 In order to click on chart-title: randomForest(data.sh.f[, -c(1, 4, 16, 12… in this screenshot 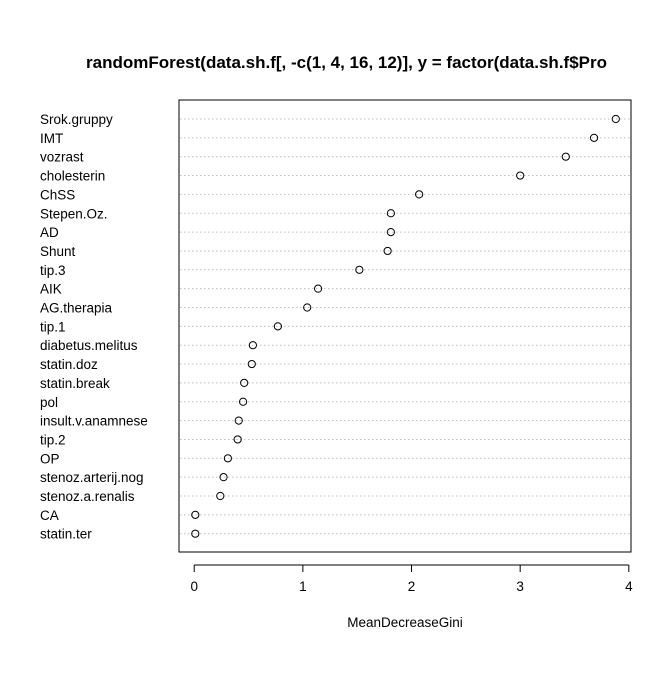, I will do `click(346, 62)`.